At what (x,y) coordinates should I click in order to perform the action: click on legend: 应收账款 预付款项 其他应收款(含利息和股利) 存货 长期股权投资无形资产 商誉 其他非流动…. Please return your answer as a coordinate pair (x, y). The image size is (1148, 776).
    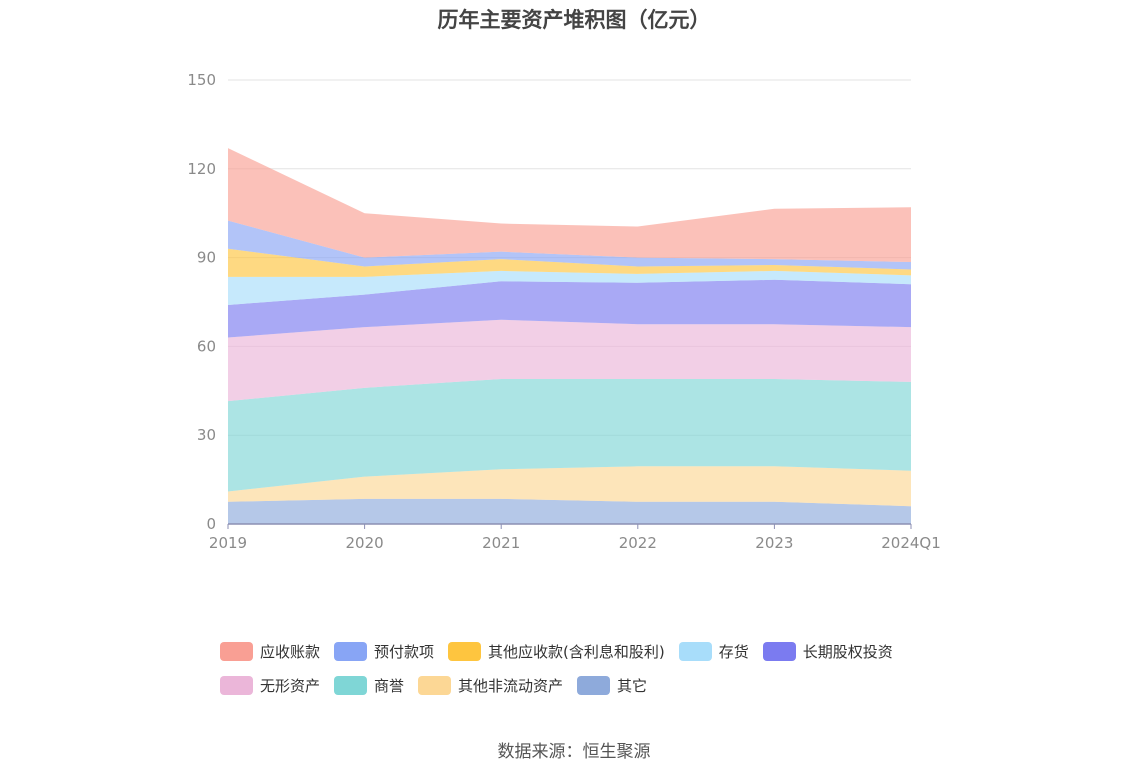
    Looking at the image, I should click on (600, 674).